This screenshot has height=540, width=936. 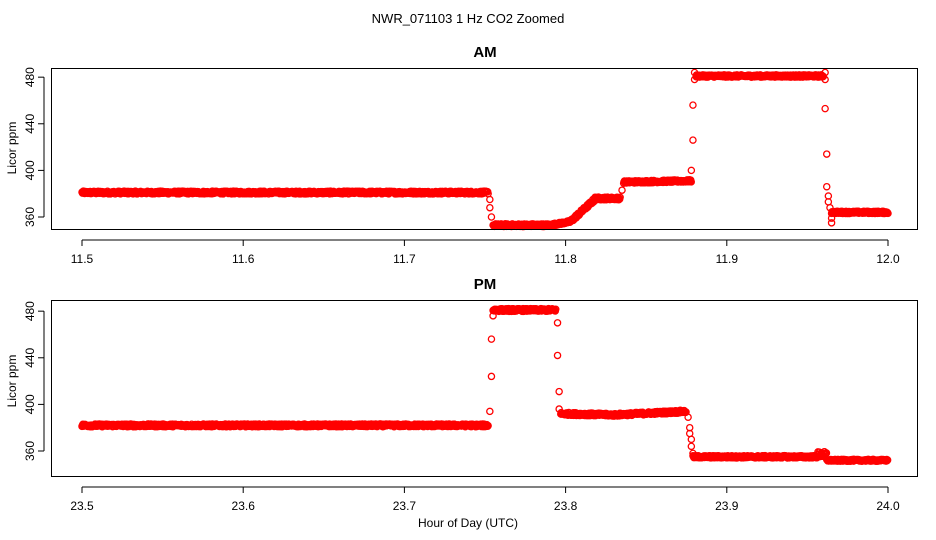 What do you see at coordinates (30, 170) in the screenshot?
I see `am-y-tick-label: 400` at bounding box center [30, 170].